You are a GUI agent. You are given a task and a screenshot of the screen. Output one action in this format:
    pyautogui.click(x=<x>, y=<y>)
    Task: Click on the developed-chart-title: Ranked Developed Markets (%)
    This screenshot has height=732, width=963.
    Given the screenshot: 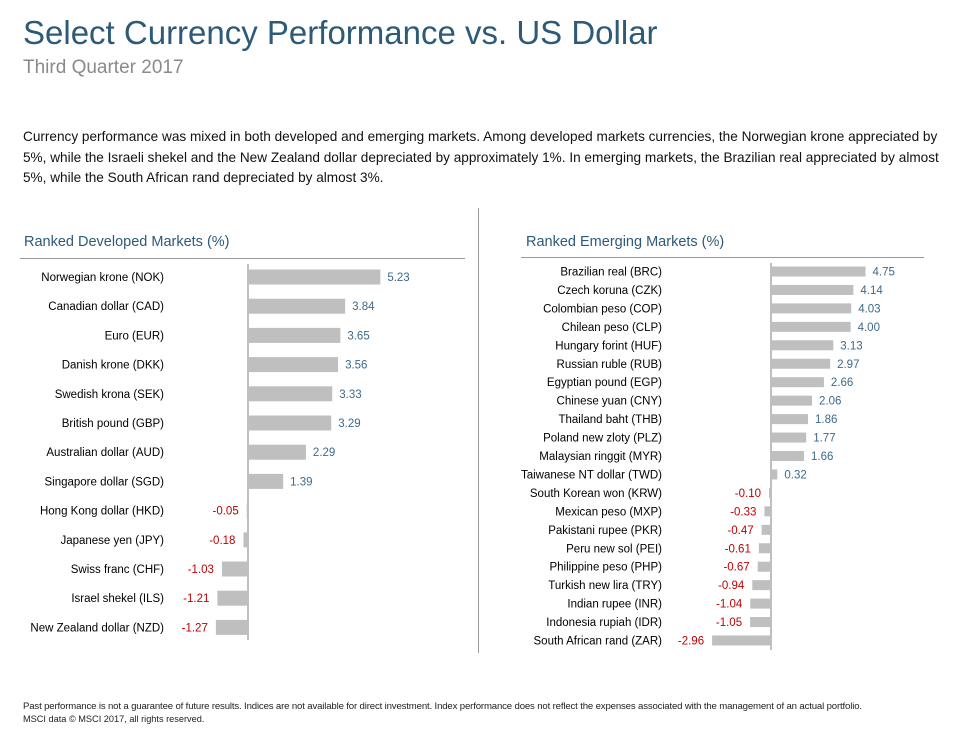 What is the action you would take?
    pyautogui.click(x=127, y=242)
    